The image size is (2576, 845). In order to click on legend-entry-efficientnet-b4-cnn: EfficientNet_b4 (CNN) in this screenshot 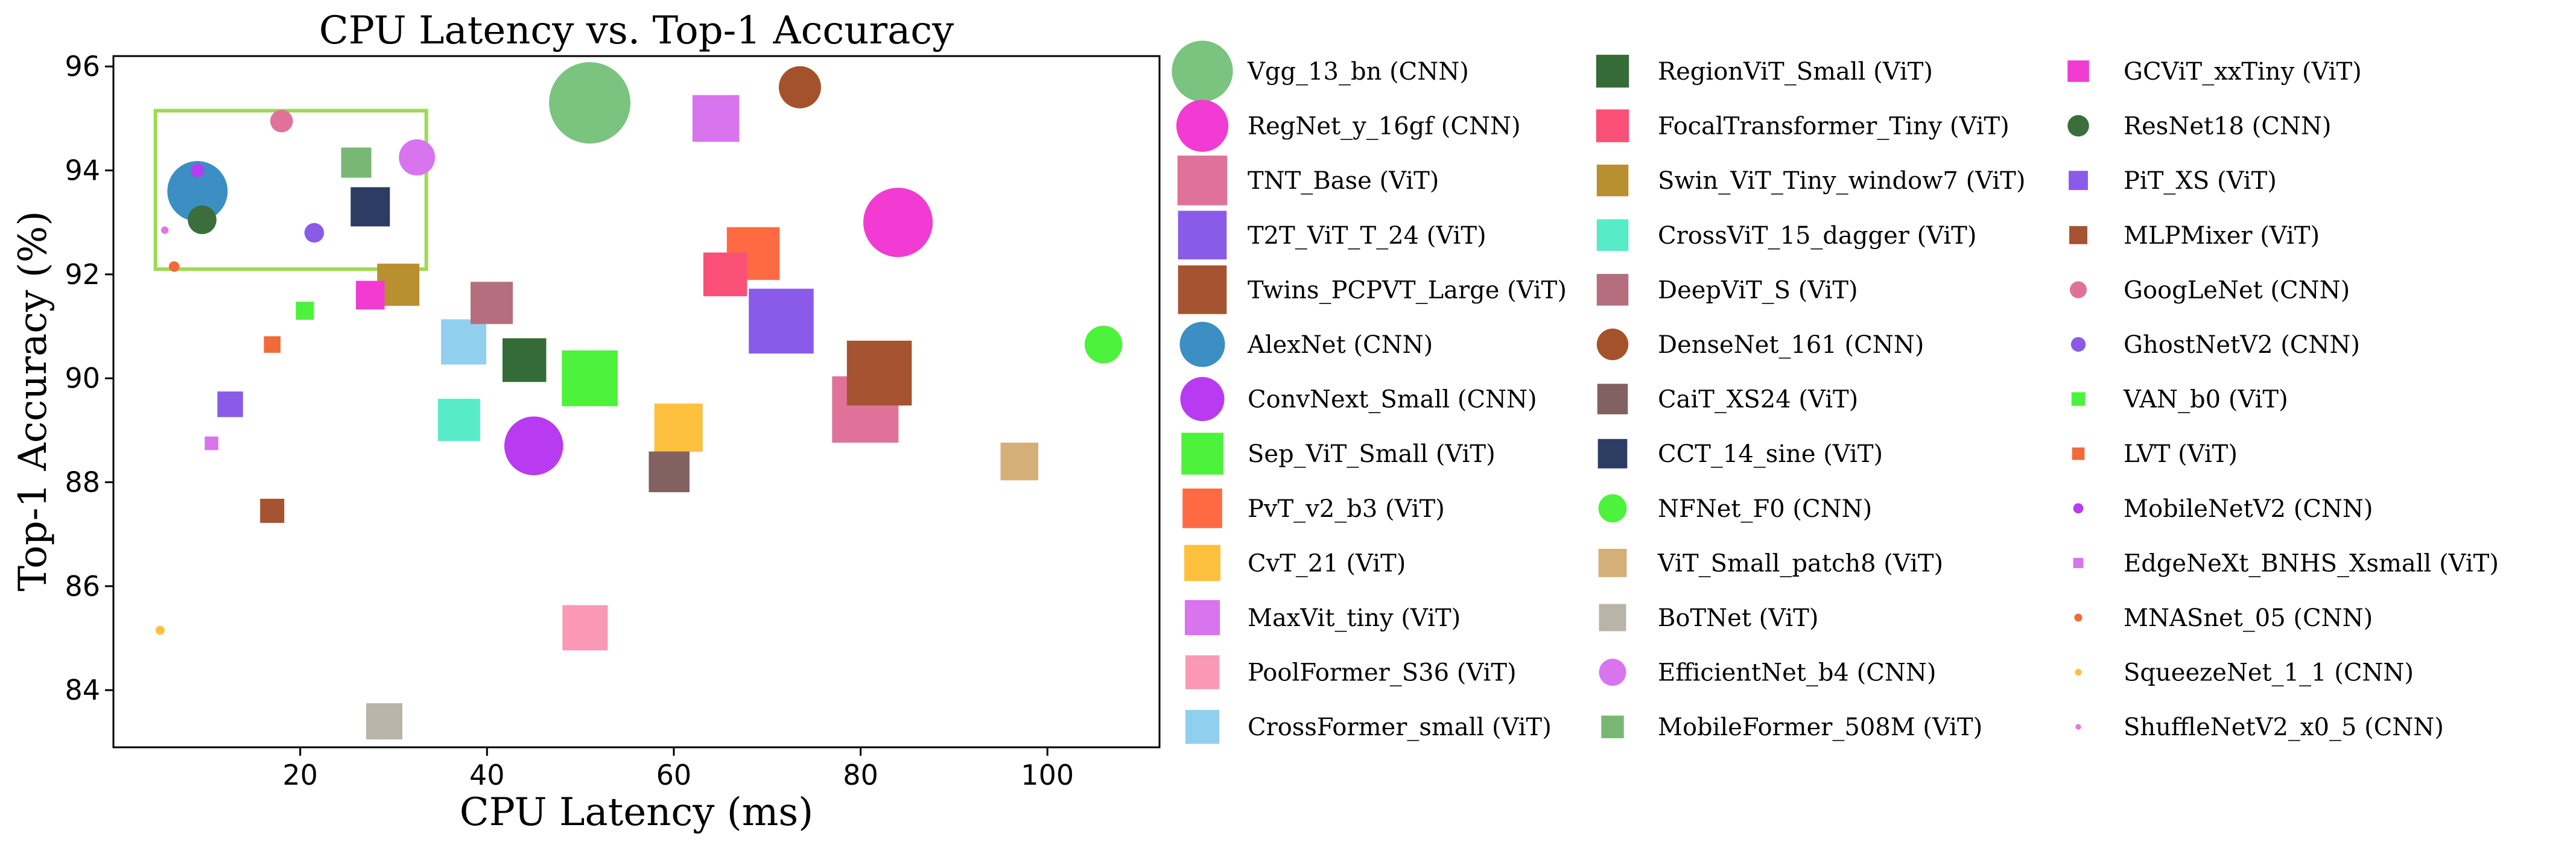, I will do `click(1767, 673)`.